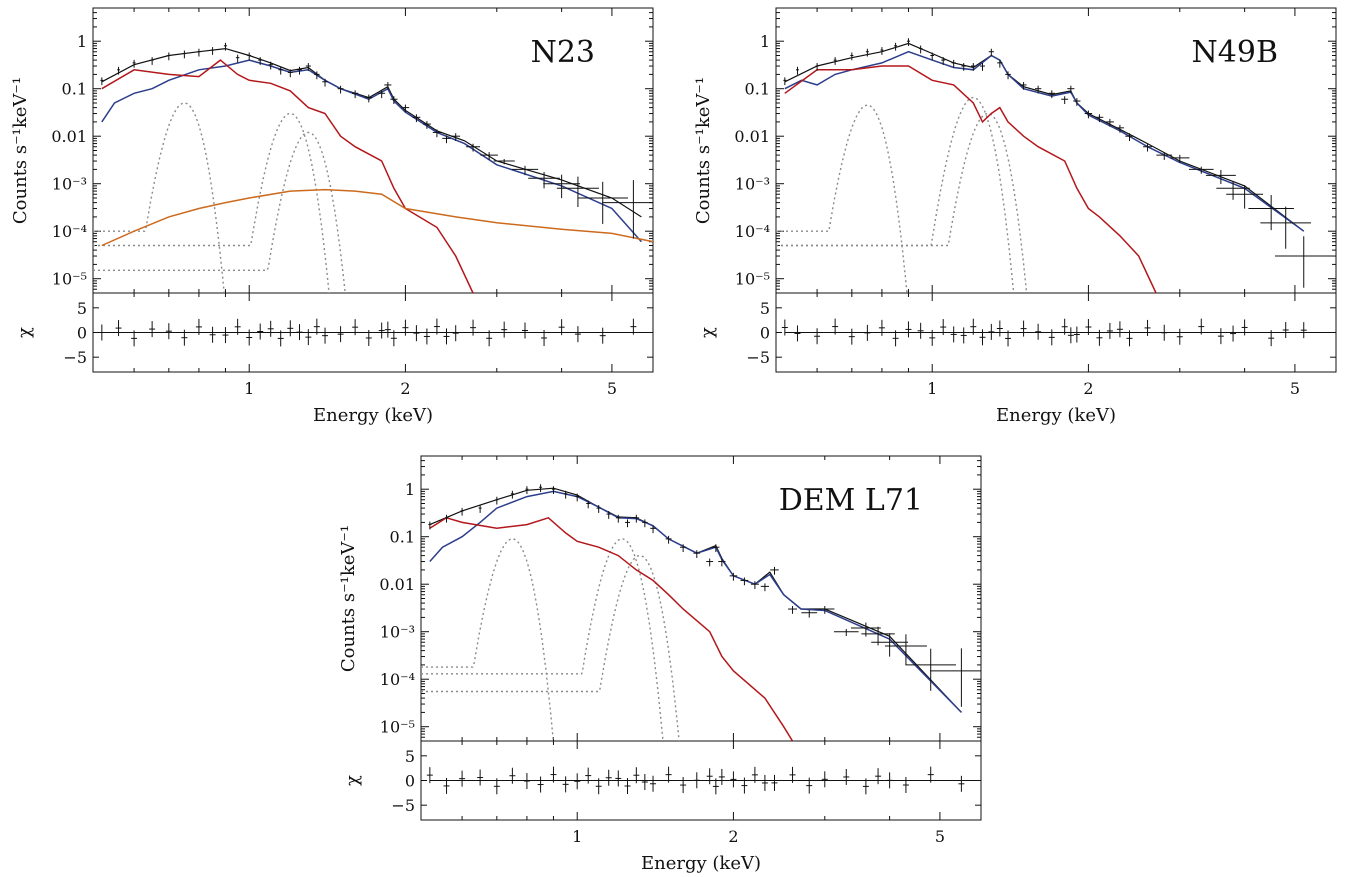  Describe the element at coordinates (1235, 52) in the screenshot. I see `panel-title: N49B` at that location.